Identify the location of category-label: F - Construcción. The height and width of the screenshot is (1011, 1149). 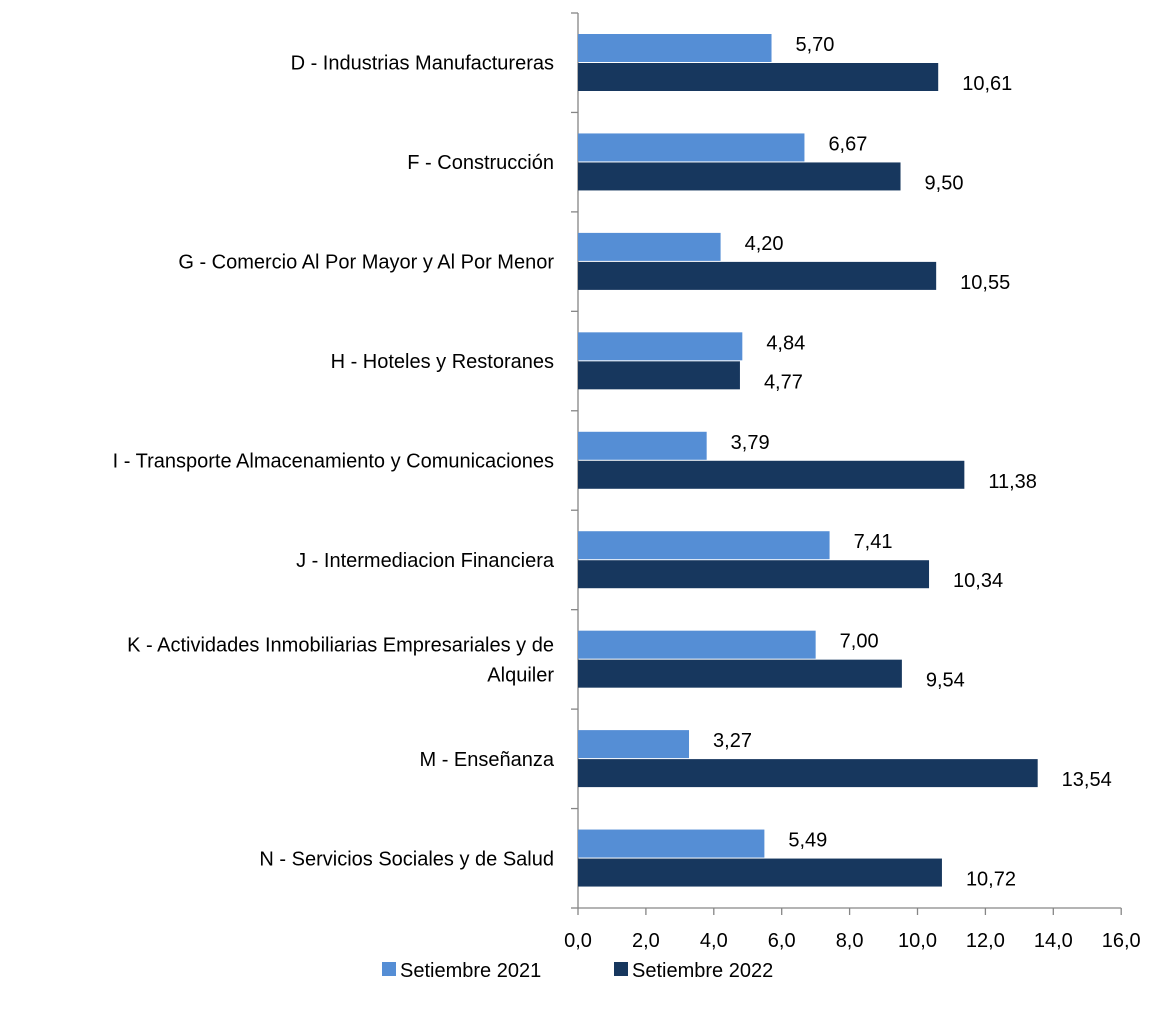
(480, 163).